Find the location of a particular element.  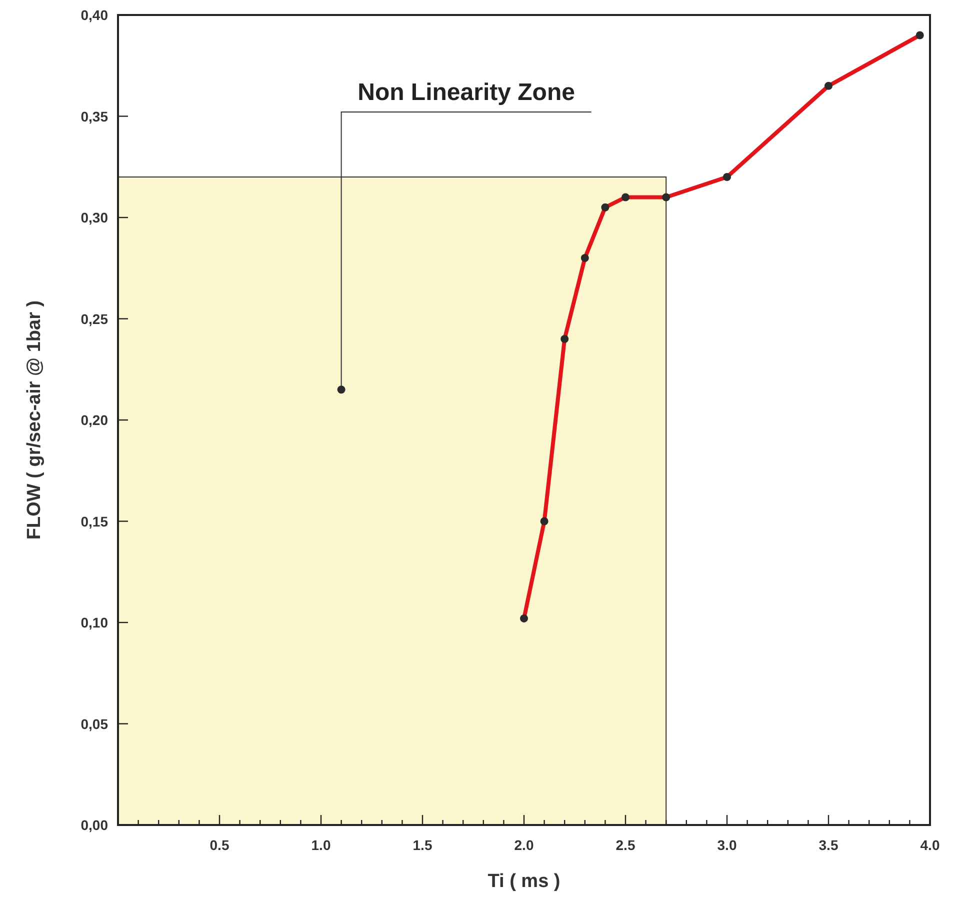

y-tick-label: 0,10 is located at coordinates (94, 622).